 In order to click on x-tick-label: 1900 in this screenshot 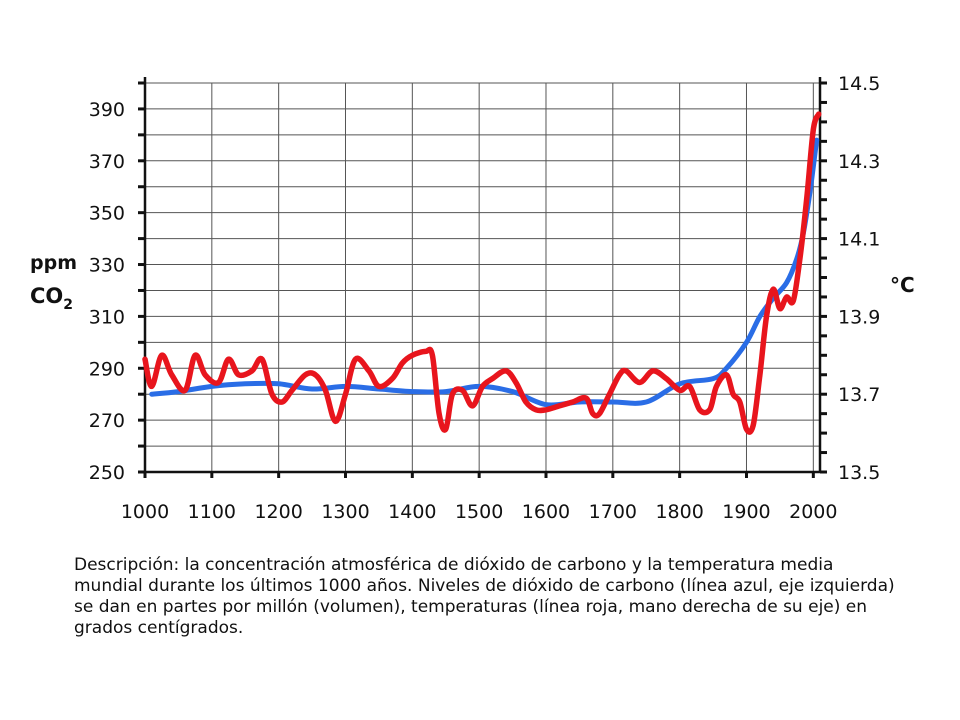, I will do `click(746, 512)`.